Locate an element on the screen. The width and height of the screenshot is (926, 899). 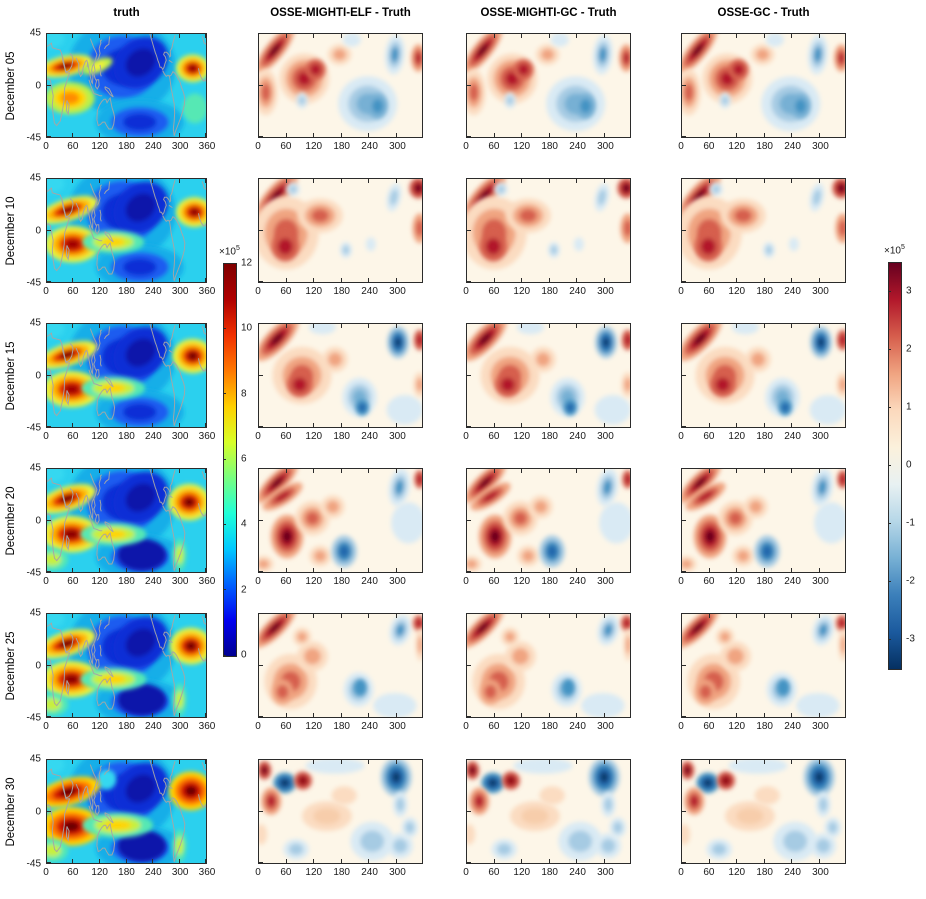
map-panel-osse-mighti-gc-row3 is located at coordinates (548, 375).